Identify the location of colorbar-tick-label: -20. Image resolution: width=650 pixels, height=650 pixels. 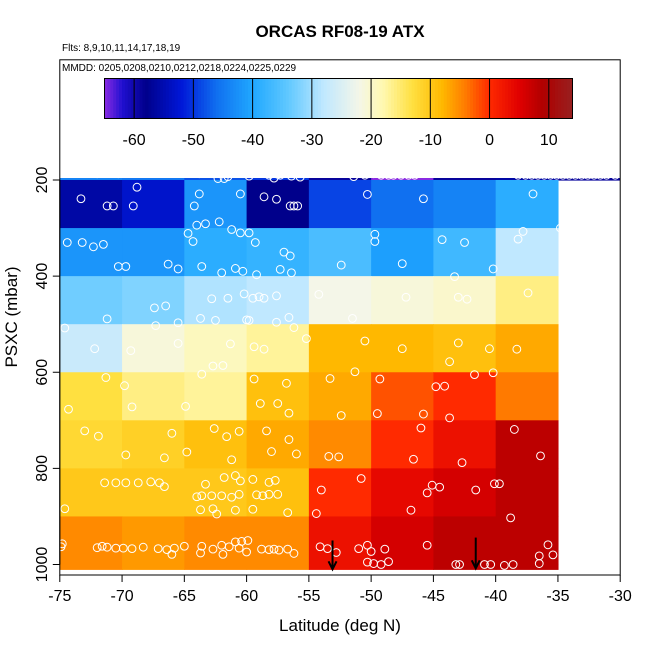
(371, 140).